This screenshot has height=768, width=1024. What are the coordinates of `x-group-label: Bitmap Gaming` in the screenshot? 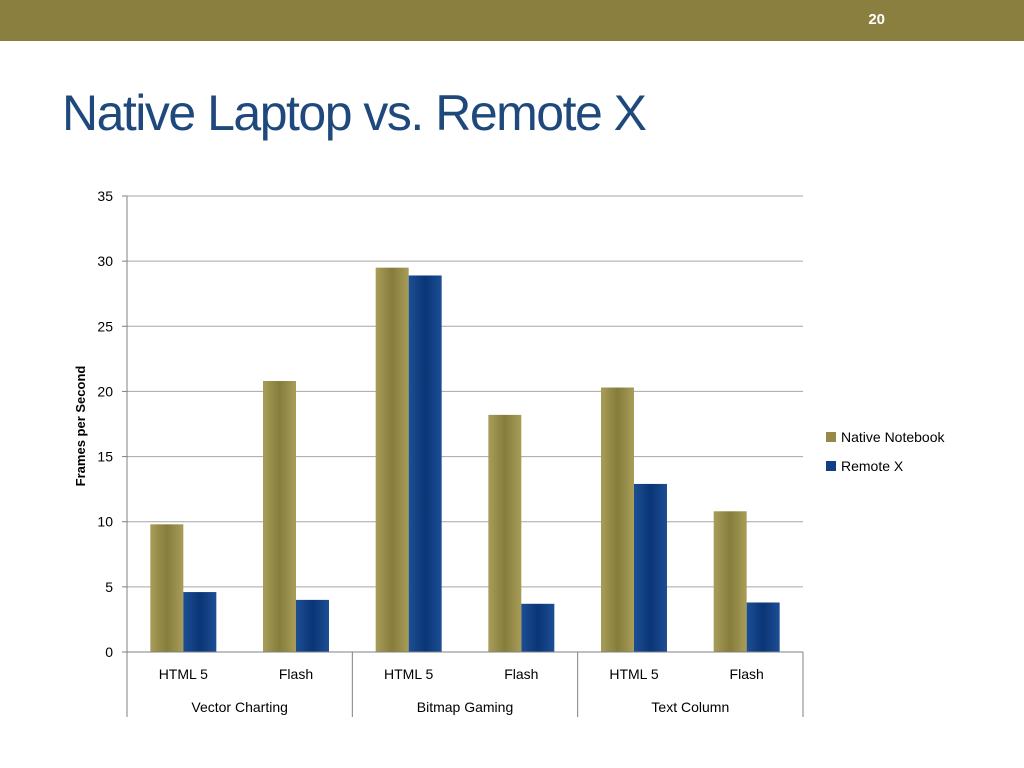 It's located at (465, 707).